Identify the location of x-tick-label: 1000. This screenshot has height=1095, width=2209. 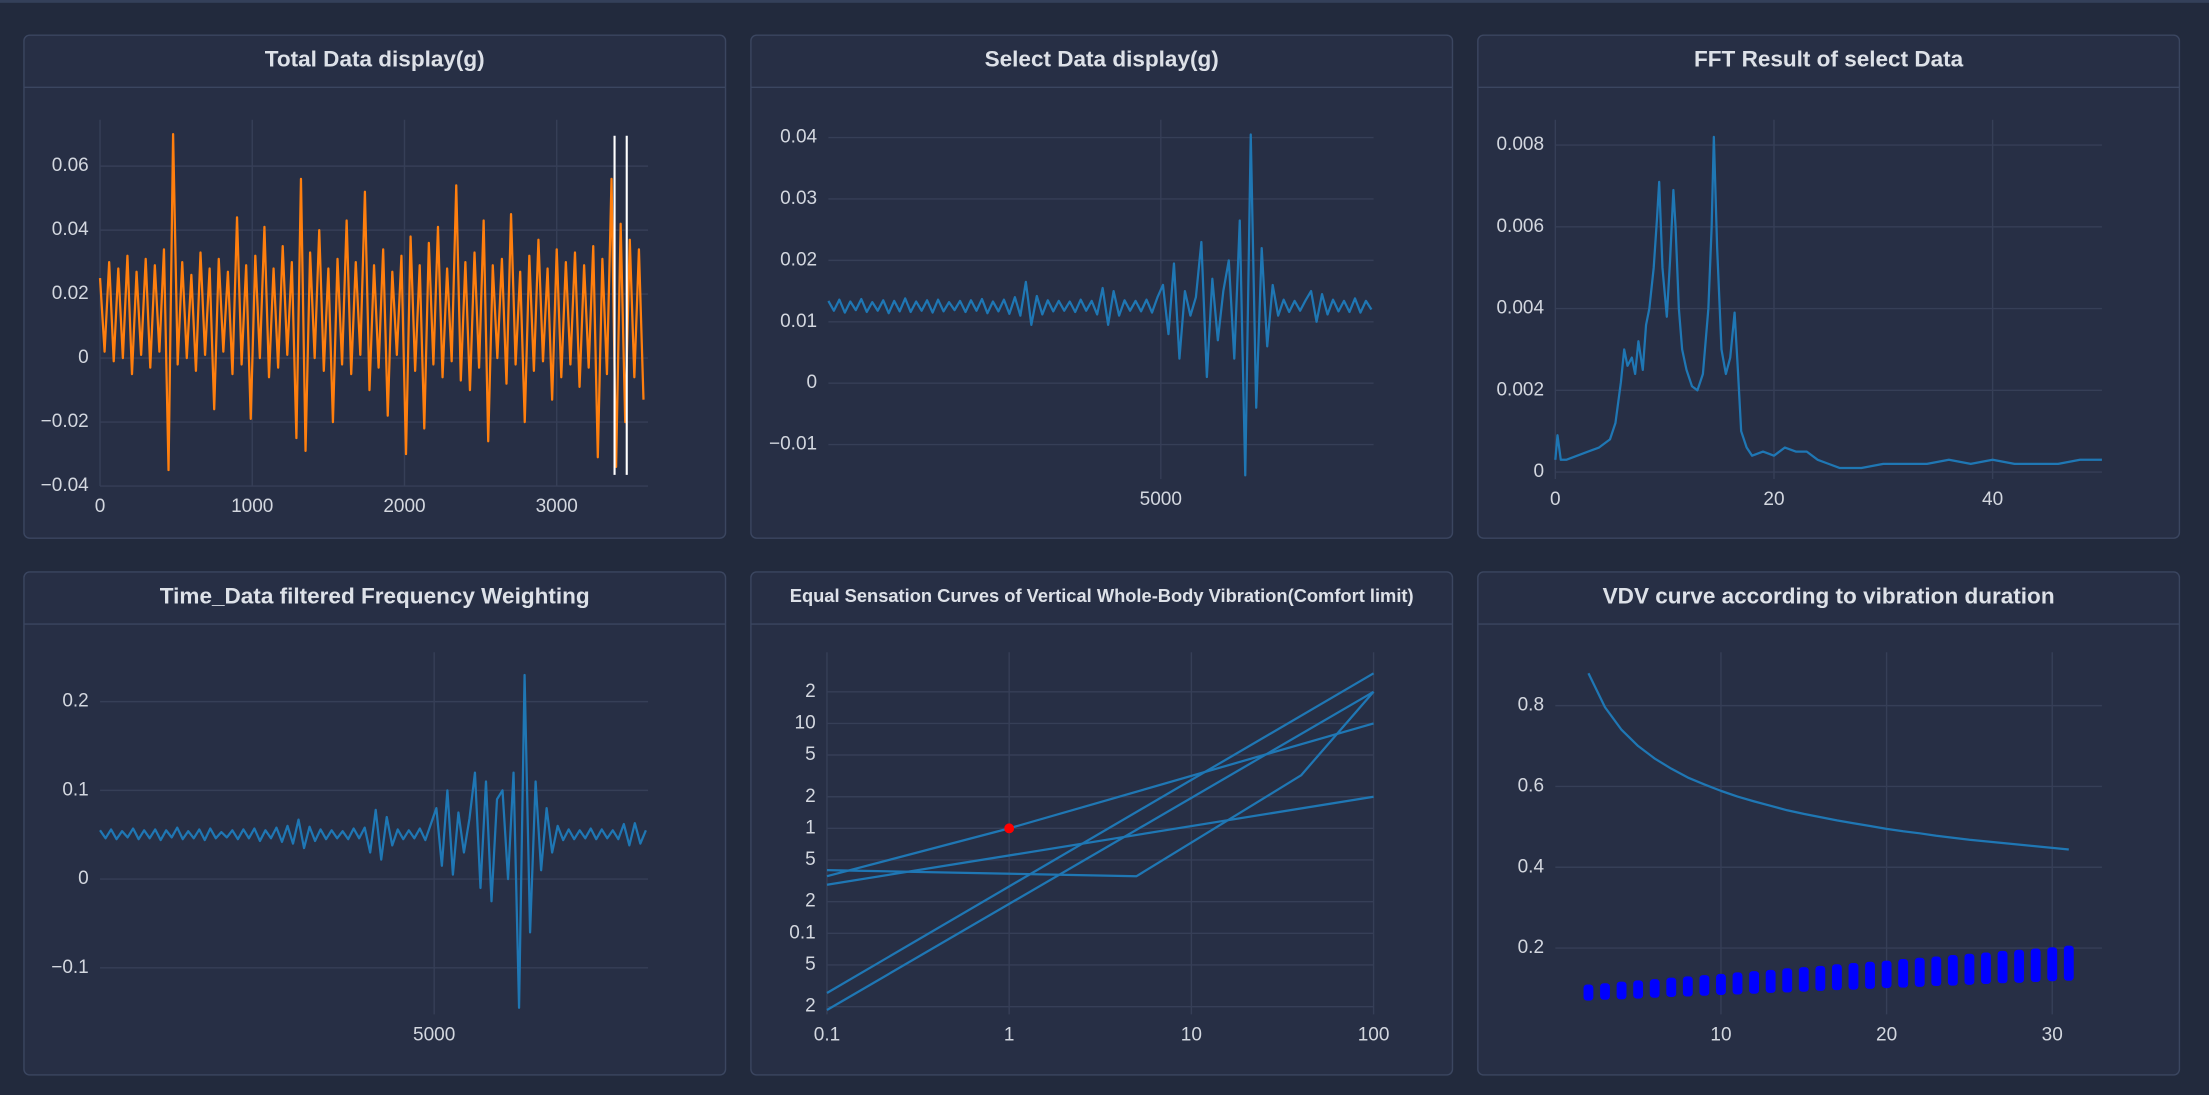
(252, 506).